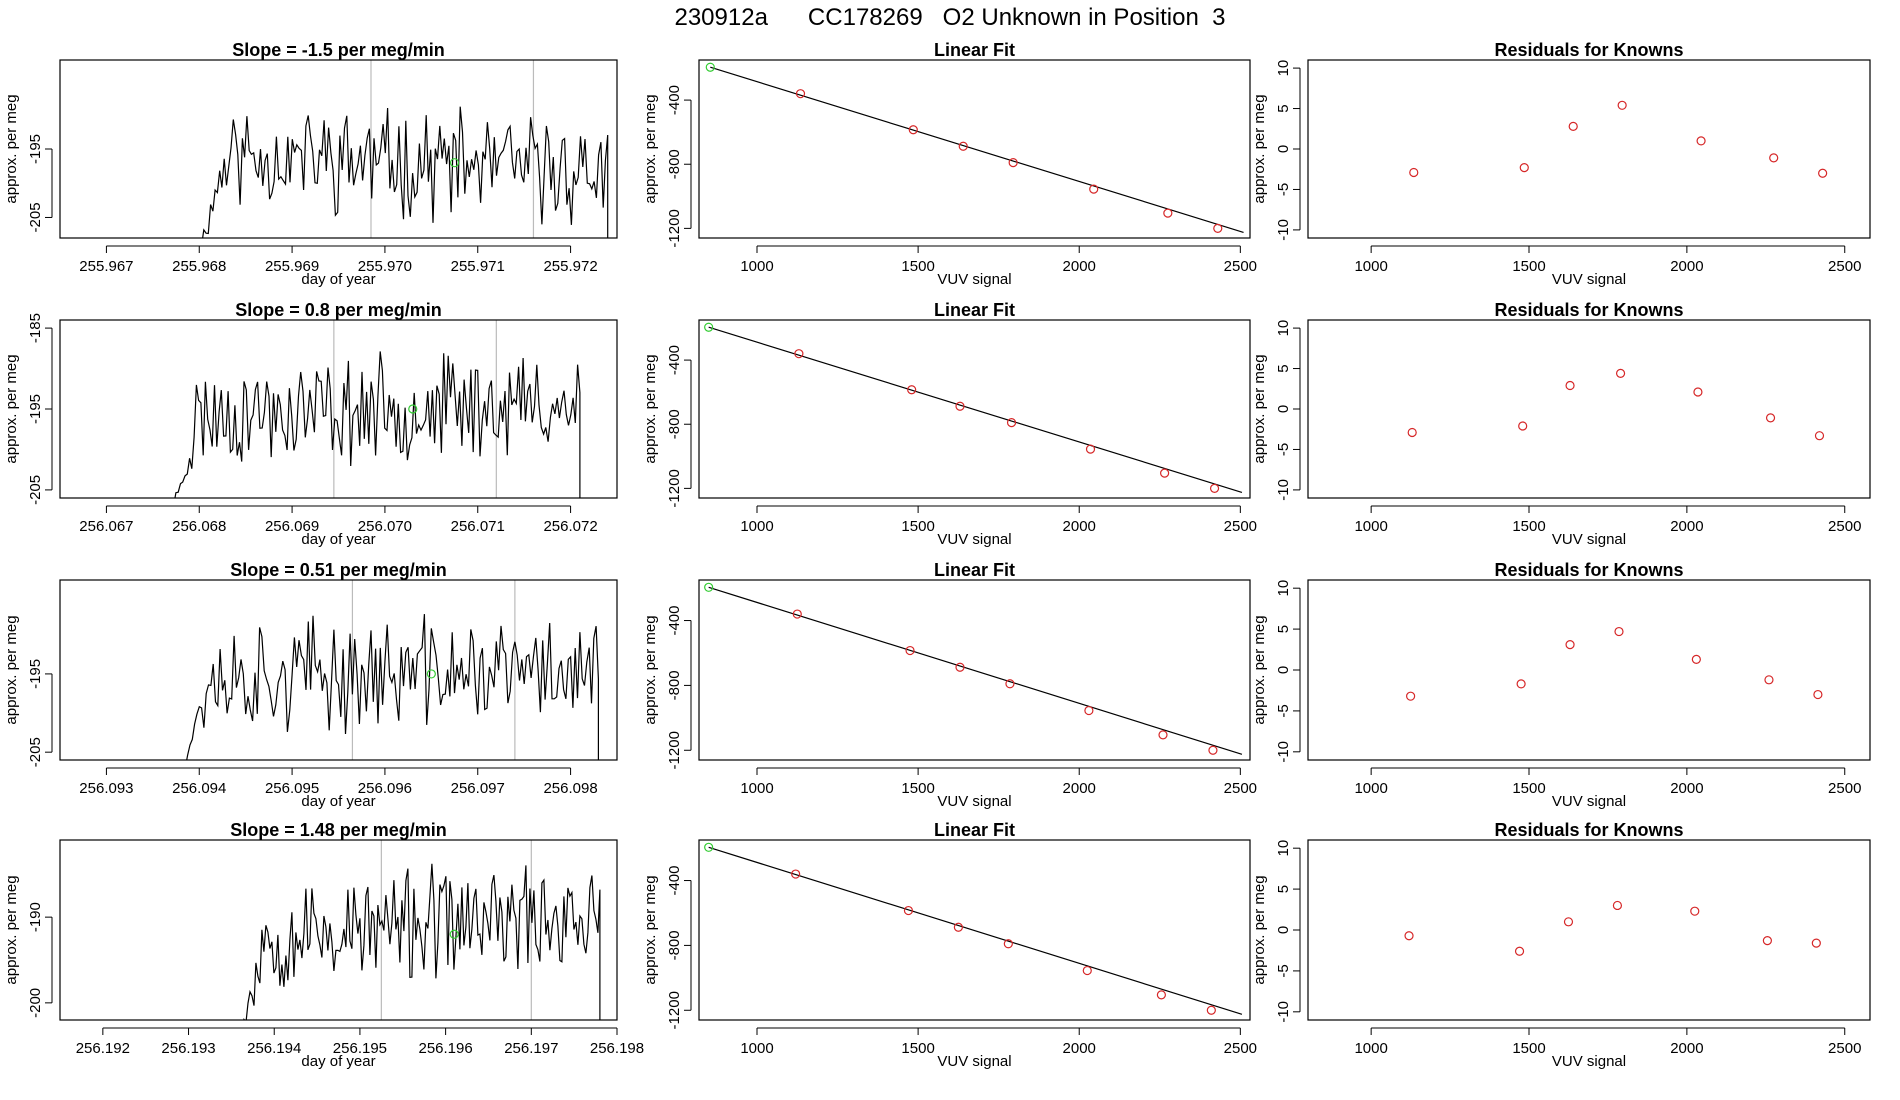 Image resolution: width=1900 pixels, height=1100 pixels. Describe the element at coordinates (1588, 830) in the screenshot. I see `panel-title: Residuals for Knowns` at that location.